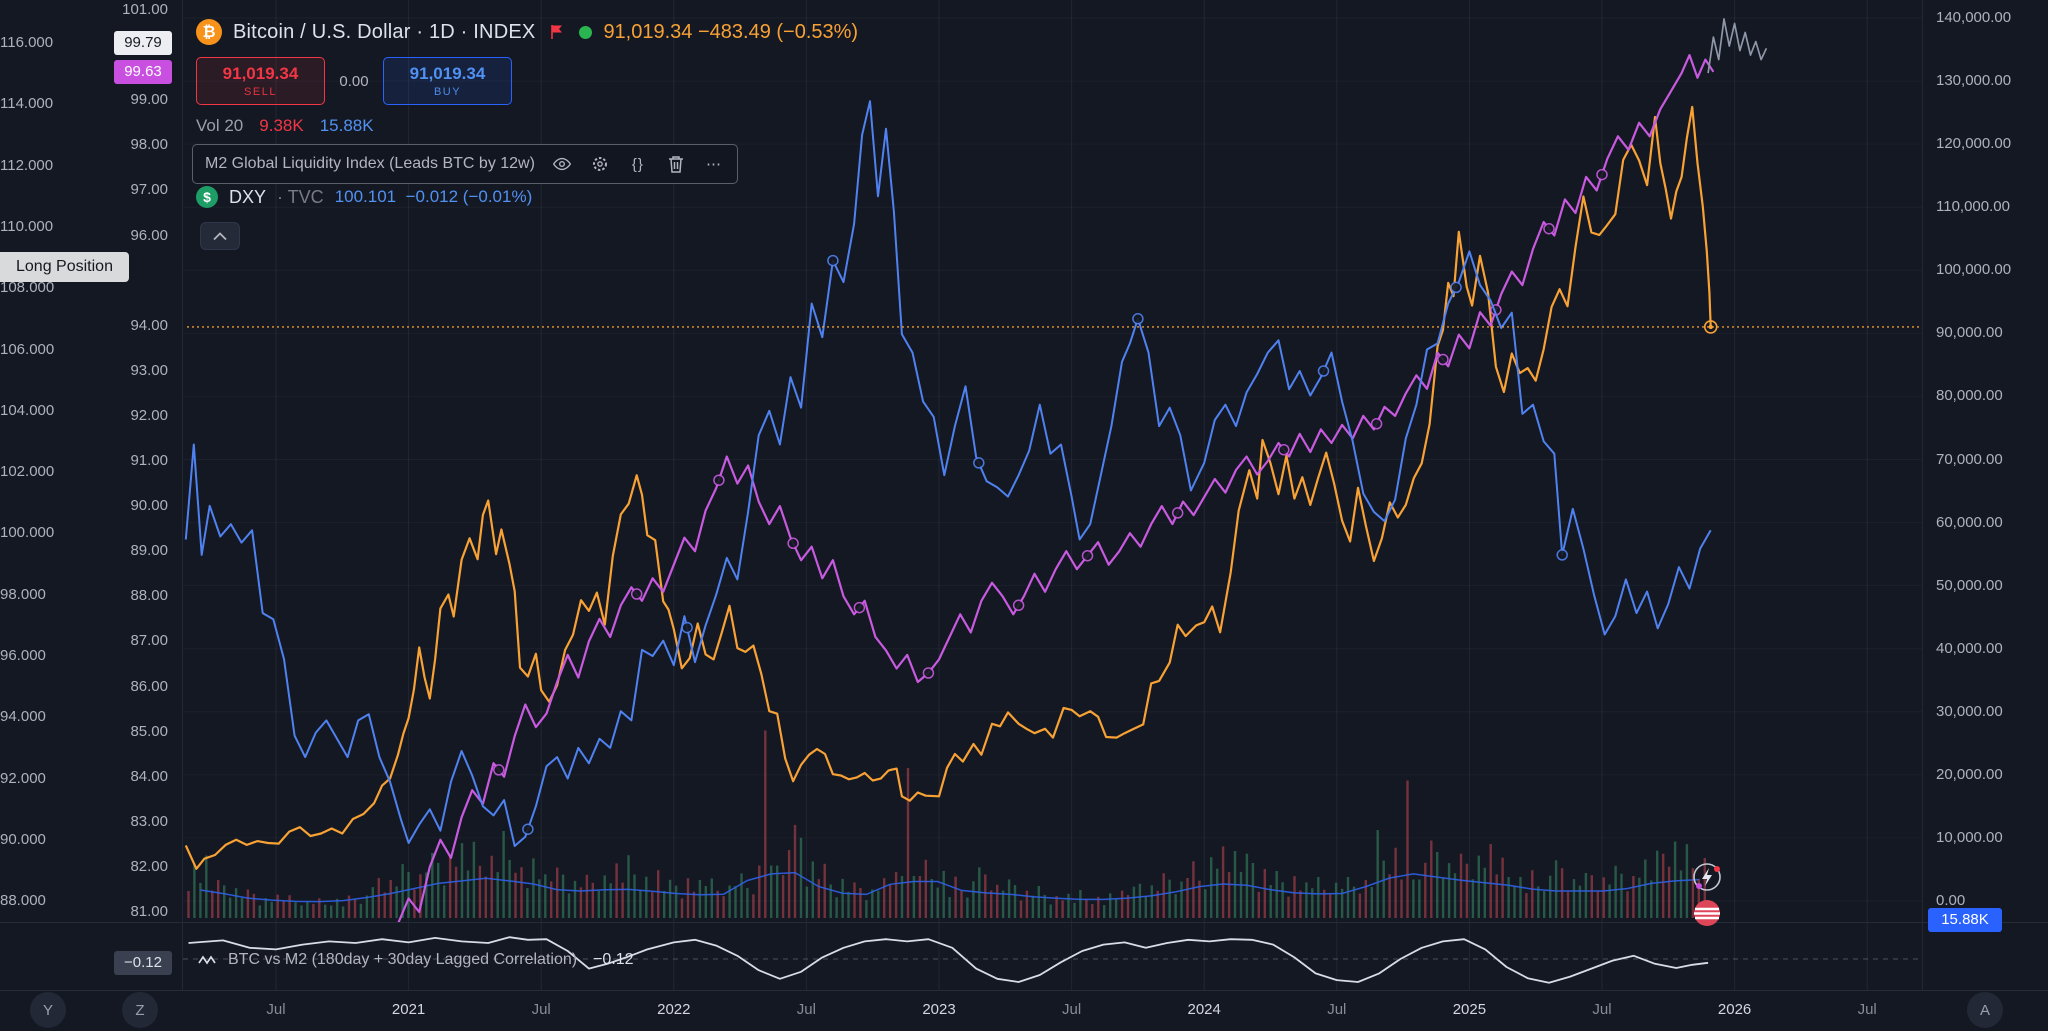 The height and width of the screenshot is (1031, 2048). Describe the element at coordinates (1969, 396) in the screenshot. I see `price-label-btc: 80,000.00` at that location.